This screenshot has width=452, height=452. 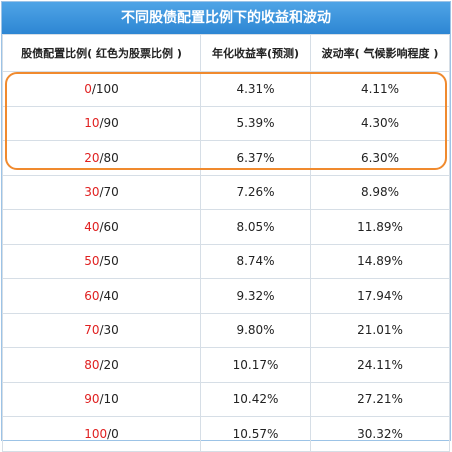 I want to click on table-row: 30/70 7.26% 8.98%, so click(x=226, y=192).